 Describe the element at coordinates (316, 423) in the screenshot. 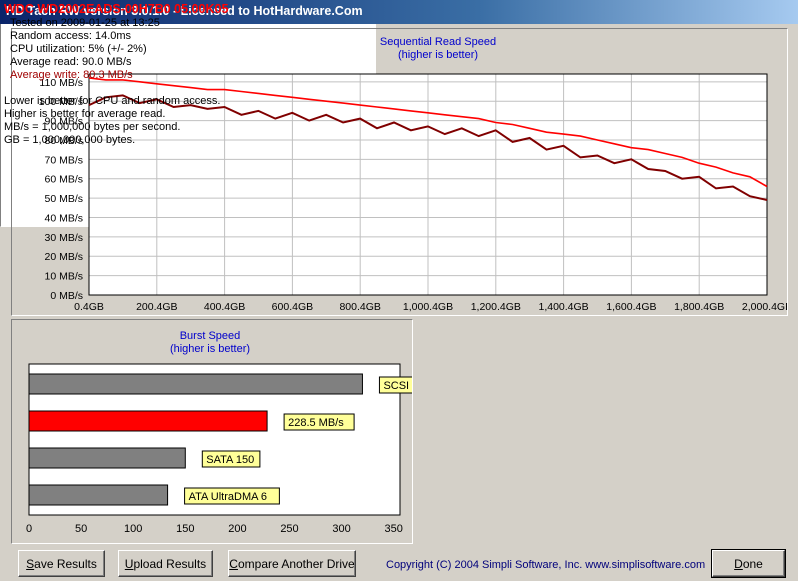

I see `burst-label: 228.5 MB/s` at that location.